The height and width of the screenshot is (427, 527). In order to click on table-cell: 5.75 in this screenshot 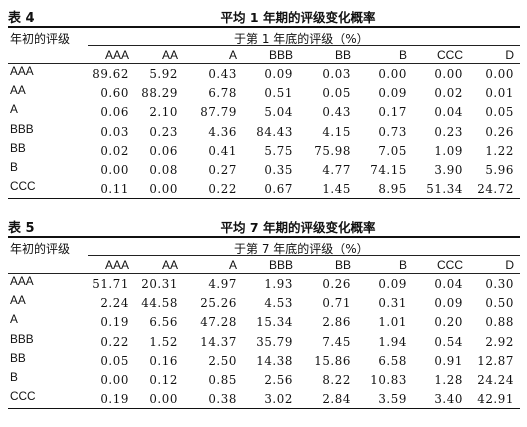, I will do `click(278, 150)`.